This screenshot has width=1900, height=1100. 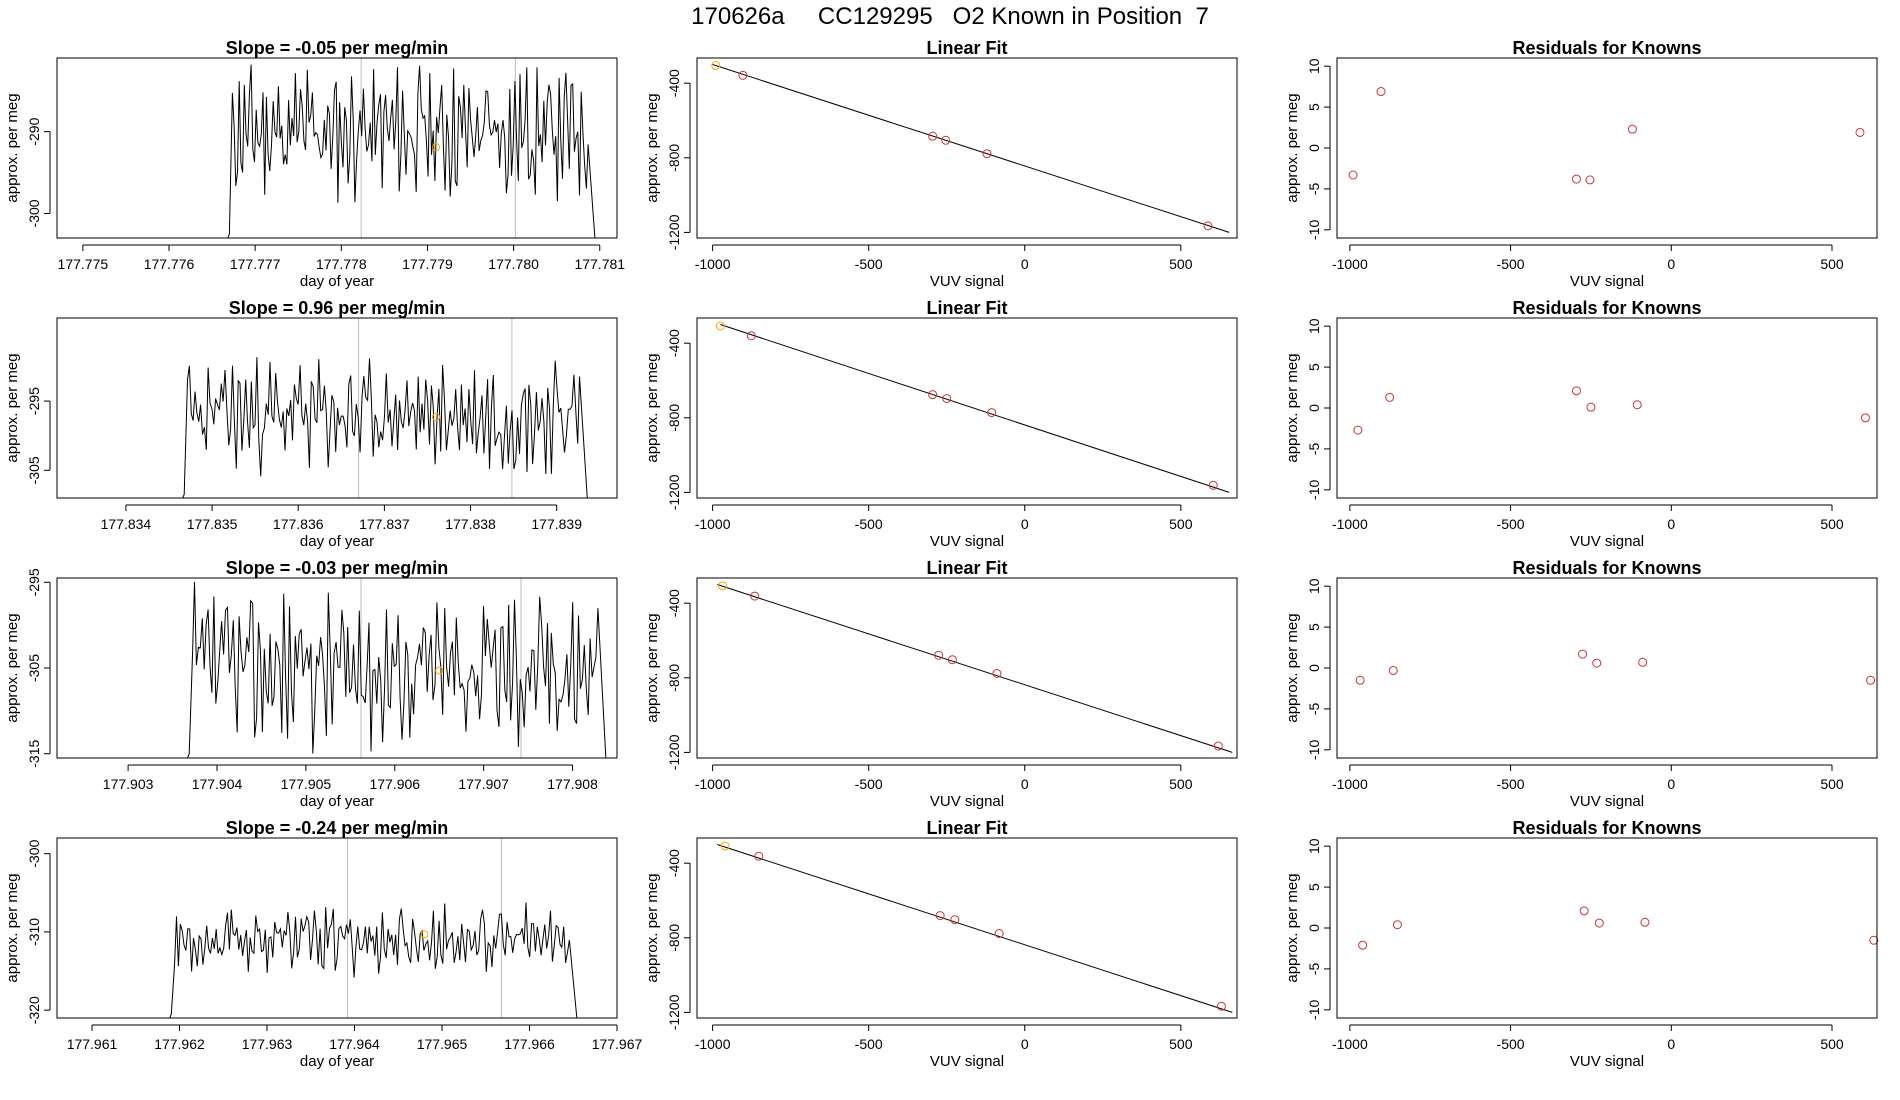 What do you see at coordinates (337, 801) in the screenshot?
I see `x-axis-label: day of year` at bounding box center [337, 801].